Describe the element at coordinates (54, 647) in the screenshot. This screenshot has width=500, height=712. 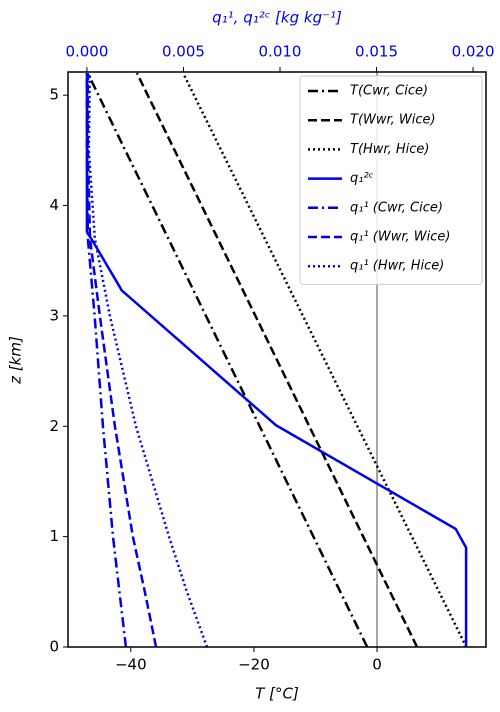
I see `y-tick-label: 0` at that location.